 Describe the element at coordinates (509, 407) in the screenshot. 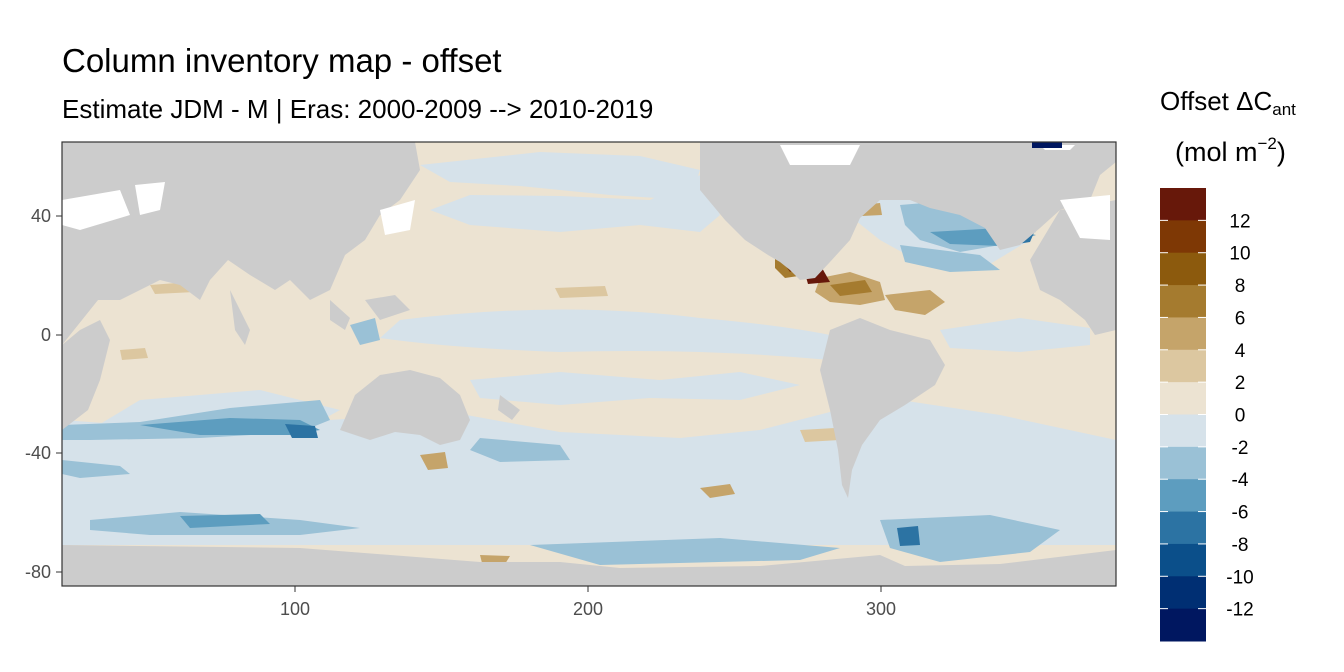

I see `new-zealand-land` at that location.